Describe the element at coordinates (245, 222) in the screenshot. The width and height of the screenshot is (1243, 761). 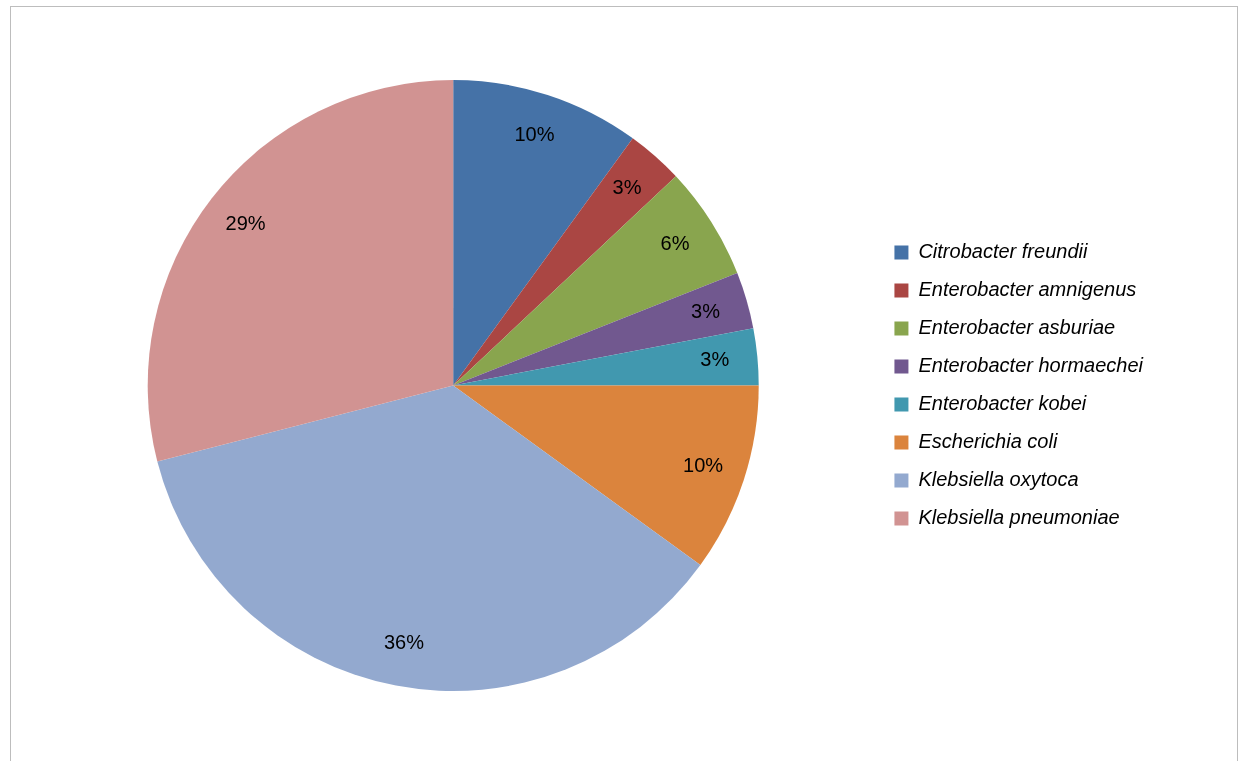
I see `data-label: 29%` at that location.